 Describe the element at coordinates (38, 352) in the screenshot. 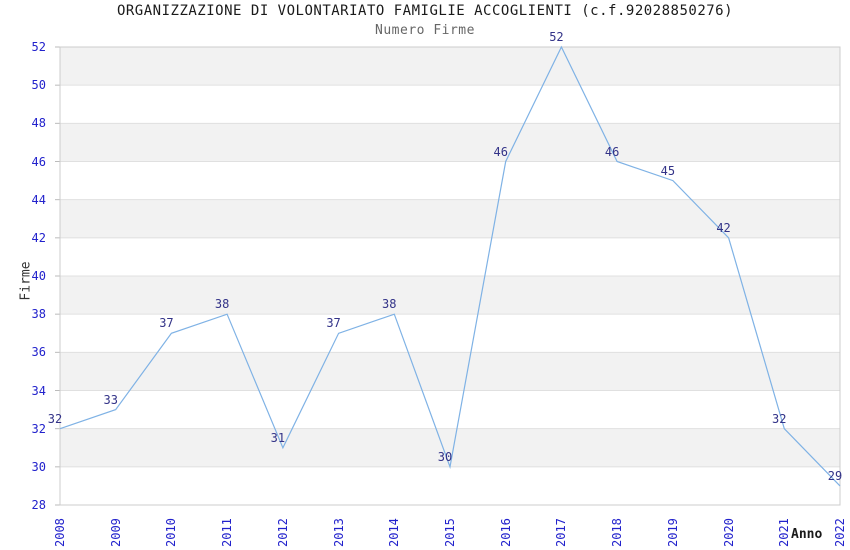

I see `y-tick-label: 36` at that location.